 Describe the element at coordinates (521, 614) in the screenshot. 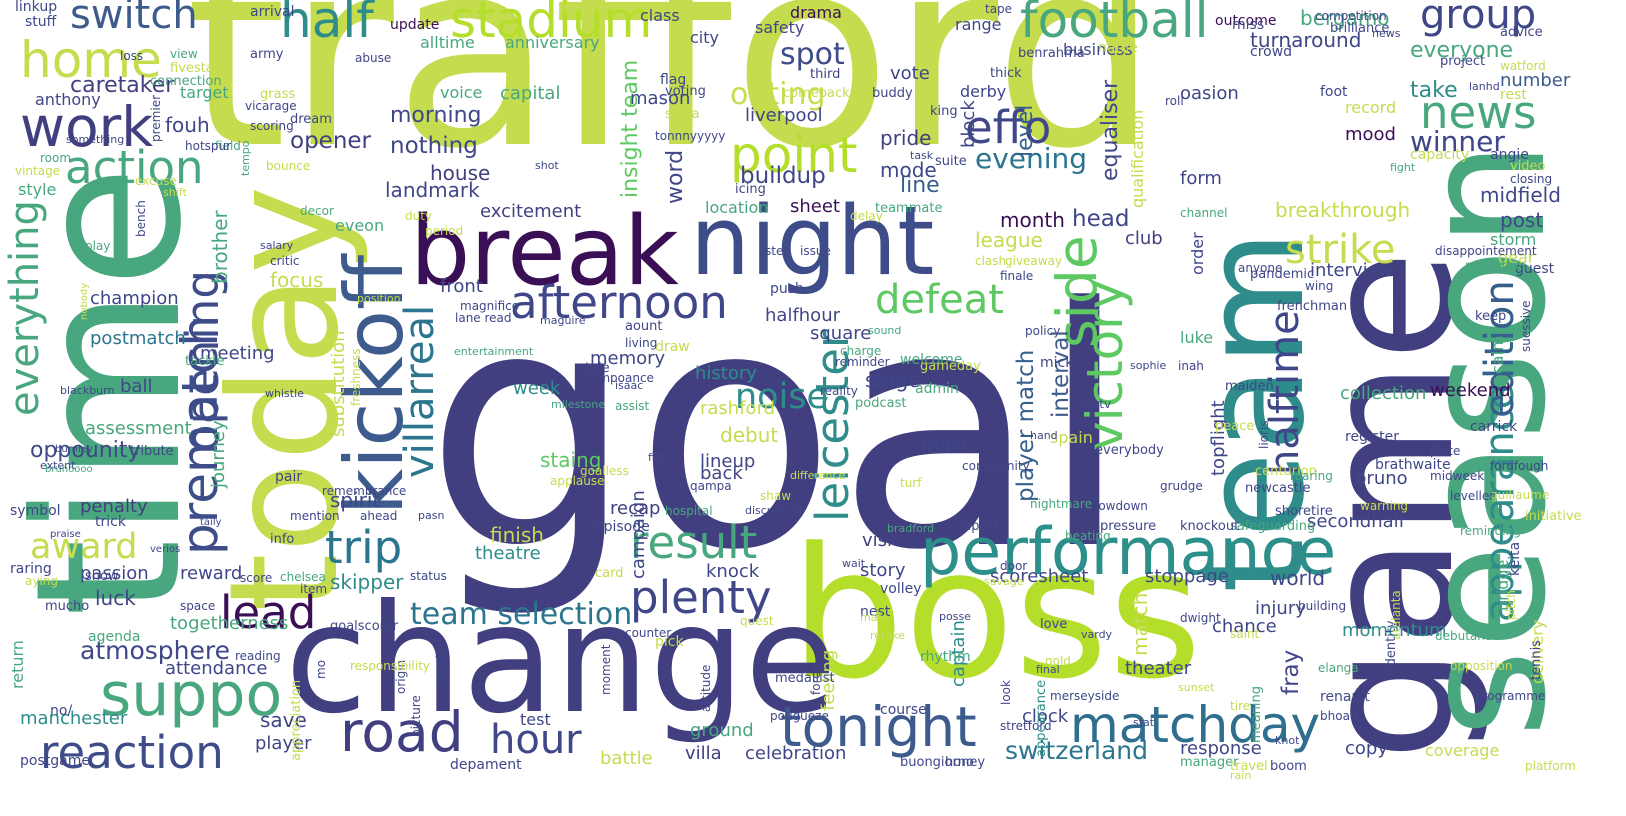

I see `word-team-selection: team selection` at that location.